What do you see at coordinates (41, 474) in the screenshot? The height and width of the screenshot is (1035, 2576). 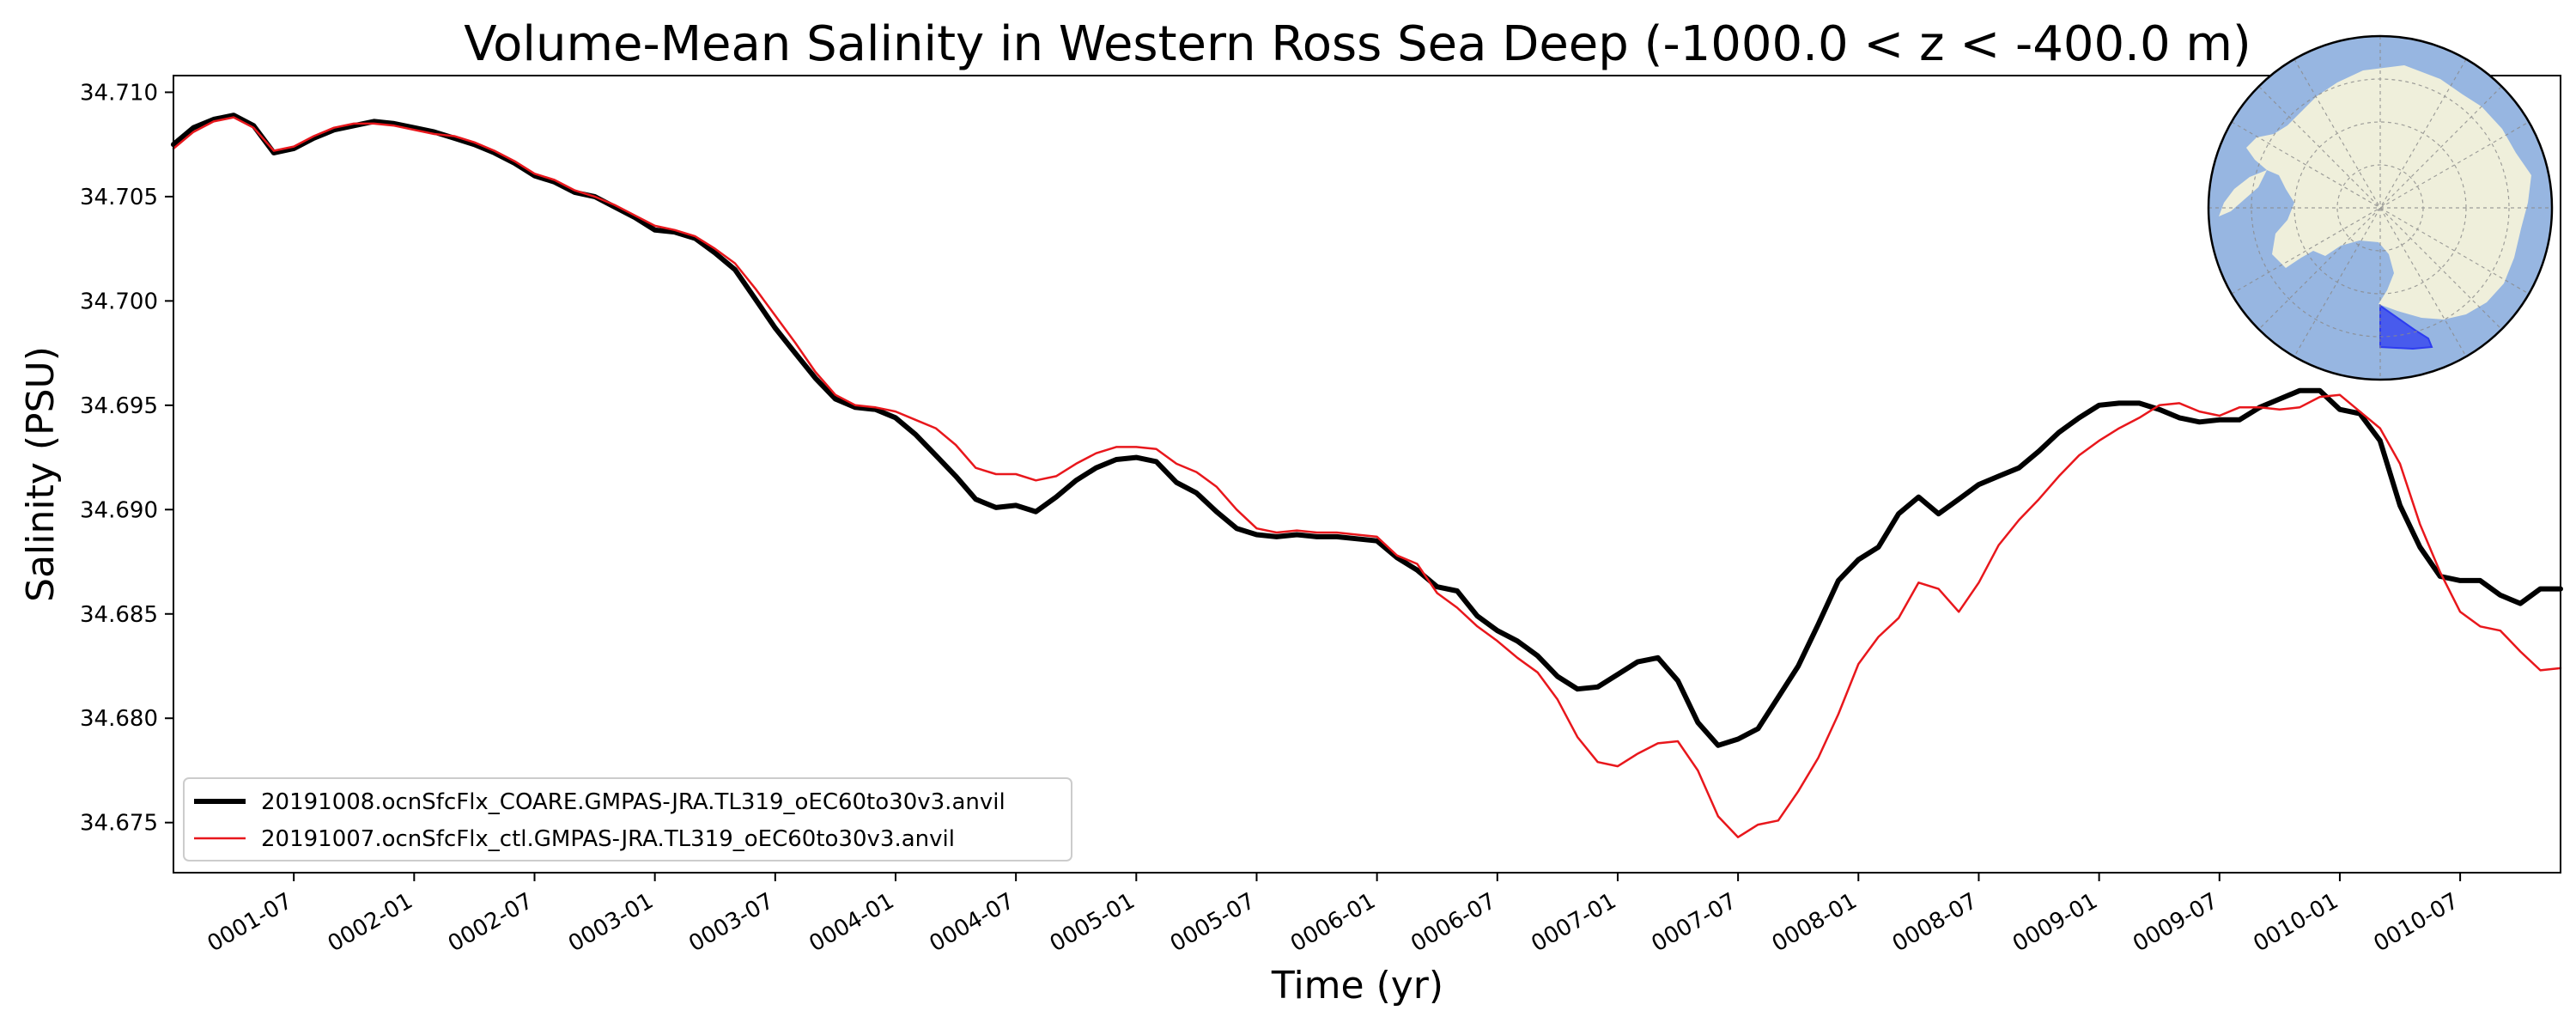 I see `y-axis-label: Salinity (PSU)` at bounding box center [41, 474].